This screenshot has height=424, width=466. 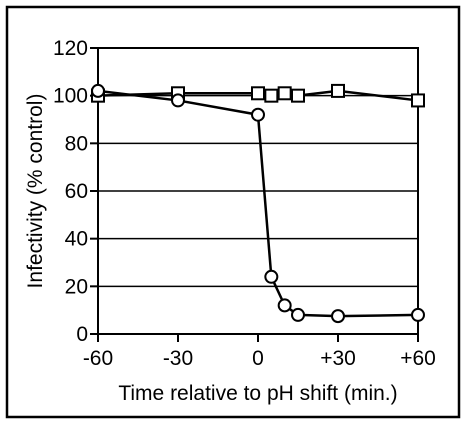 What do you see at coordinates (418, 358) in the screenshot?
I see `x-tick-label: +60` at bounding box center [418, 358].